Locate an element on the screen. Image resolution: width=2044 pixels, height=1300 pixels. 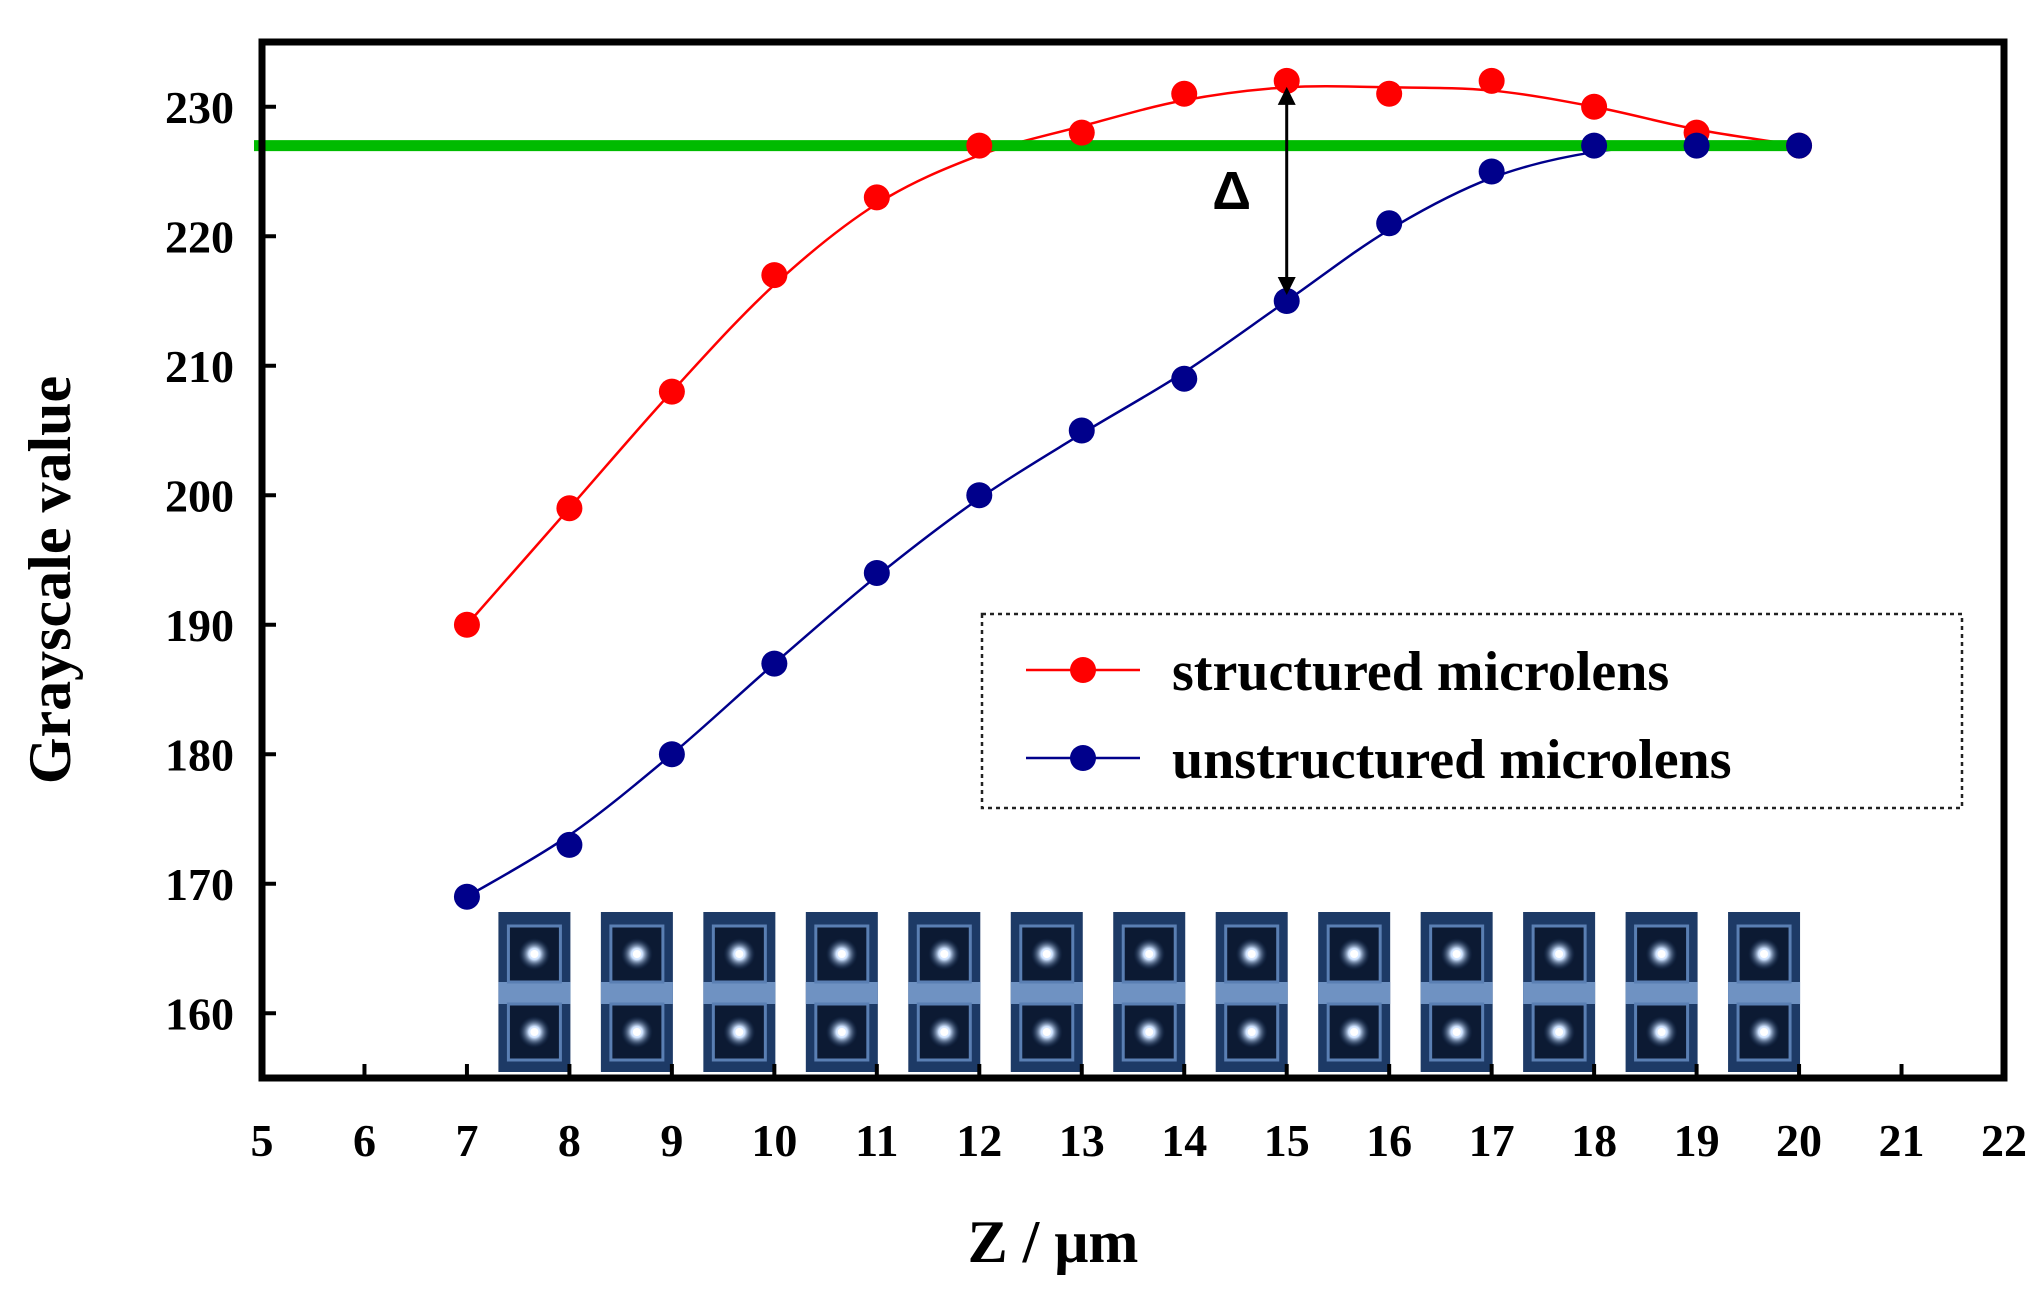
data-point-series-1-x14 is located at coordinates (1184, 378).